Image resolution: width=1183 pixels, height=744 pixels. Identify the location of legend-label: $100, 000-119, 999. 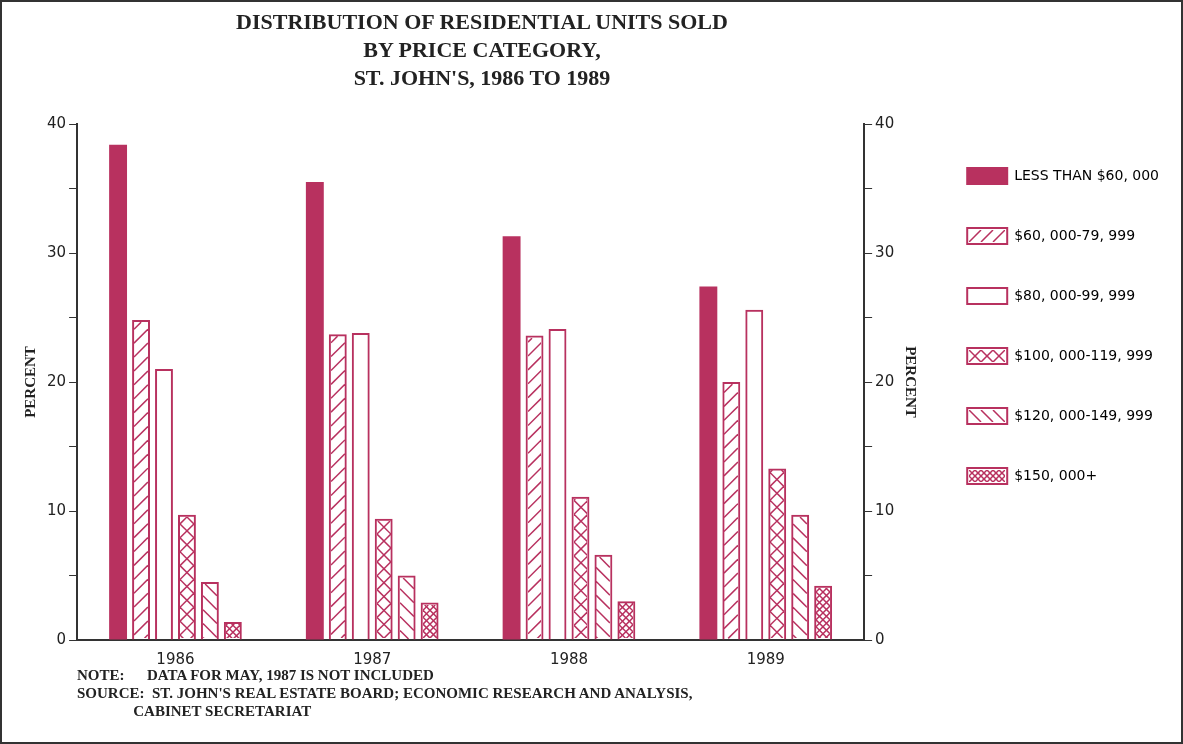
(1083, 354).